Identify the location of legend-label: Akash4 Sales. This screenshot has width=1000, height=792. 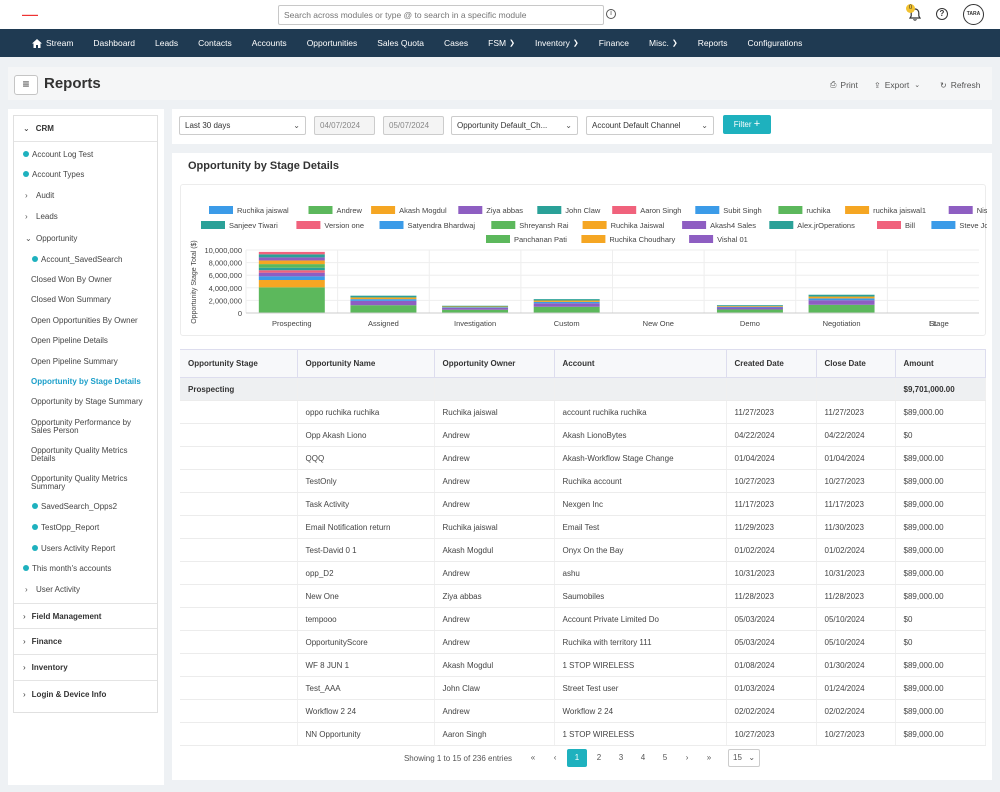
(733, 225).